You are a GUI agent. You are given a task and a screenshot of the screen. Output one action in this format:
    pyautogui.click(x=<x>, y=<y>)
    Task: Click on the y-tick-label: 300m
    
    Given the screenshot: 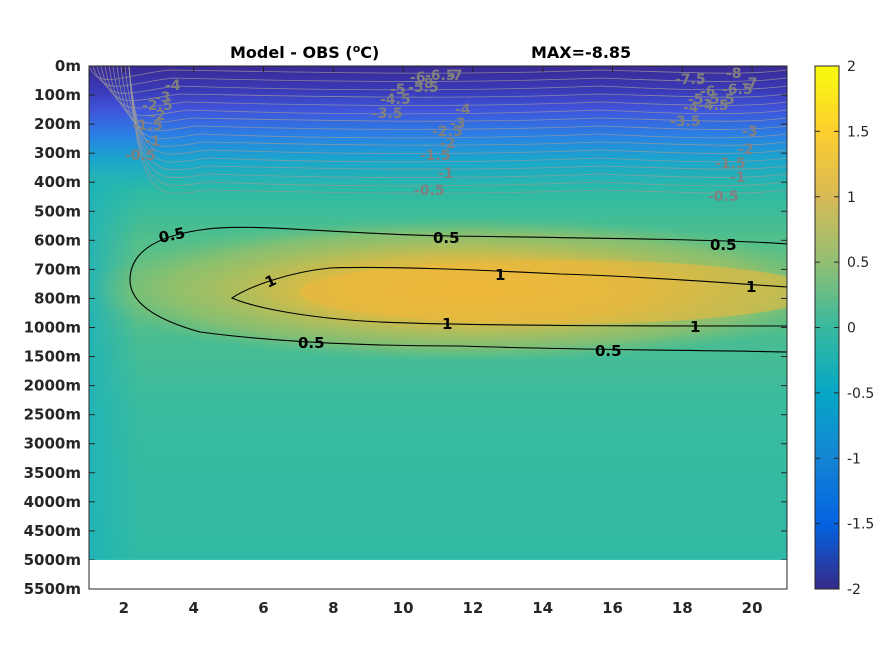 What is the action you would take?
    pyautogui.click(x=57, y=153)
    